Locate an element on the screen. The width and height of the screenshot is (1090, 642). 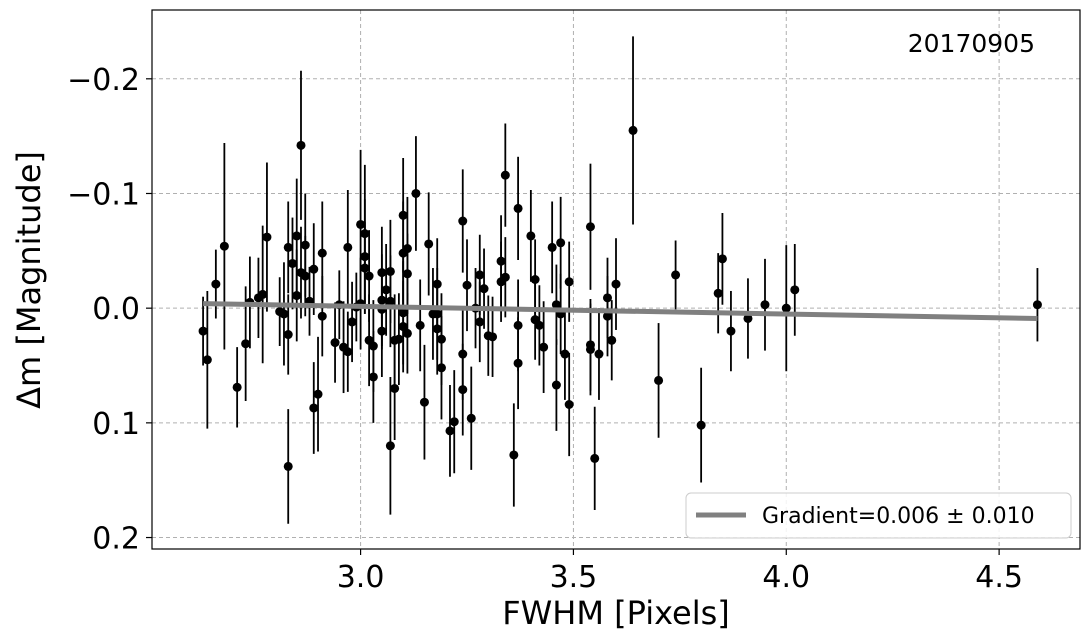
date-annotation: 20170905 is located at coordinates (971, 43).